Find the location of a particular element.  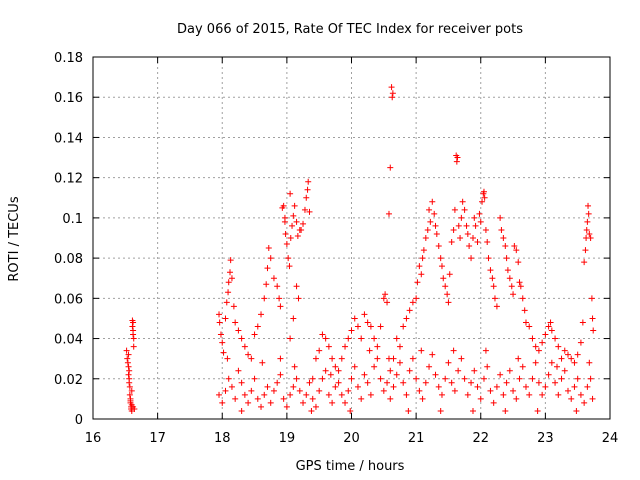

y-tick-label: 0.16 is located at coordinates (68, 98).